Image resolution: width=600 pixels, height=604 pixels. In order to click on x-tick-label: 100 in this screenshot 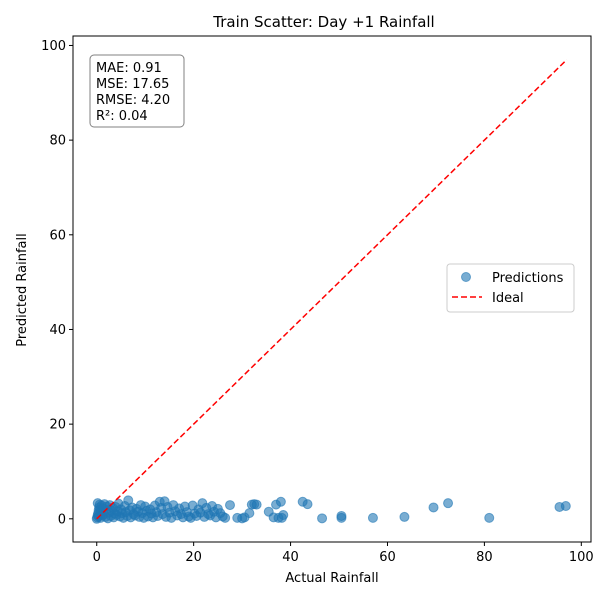, I will do `click(581, 557)`.